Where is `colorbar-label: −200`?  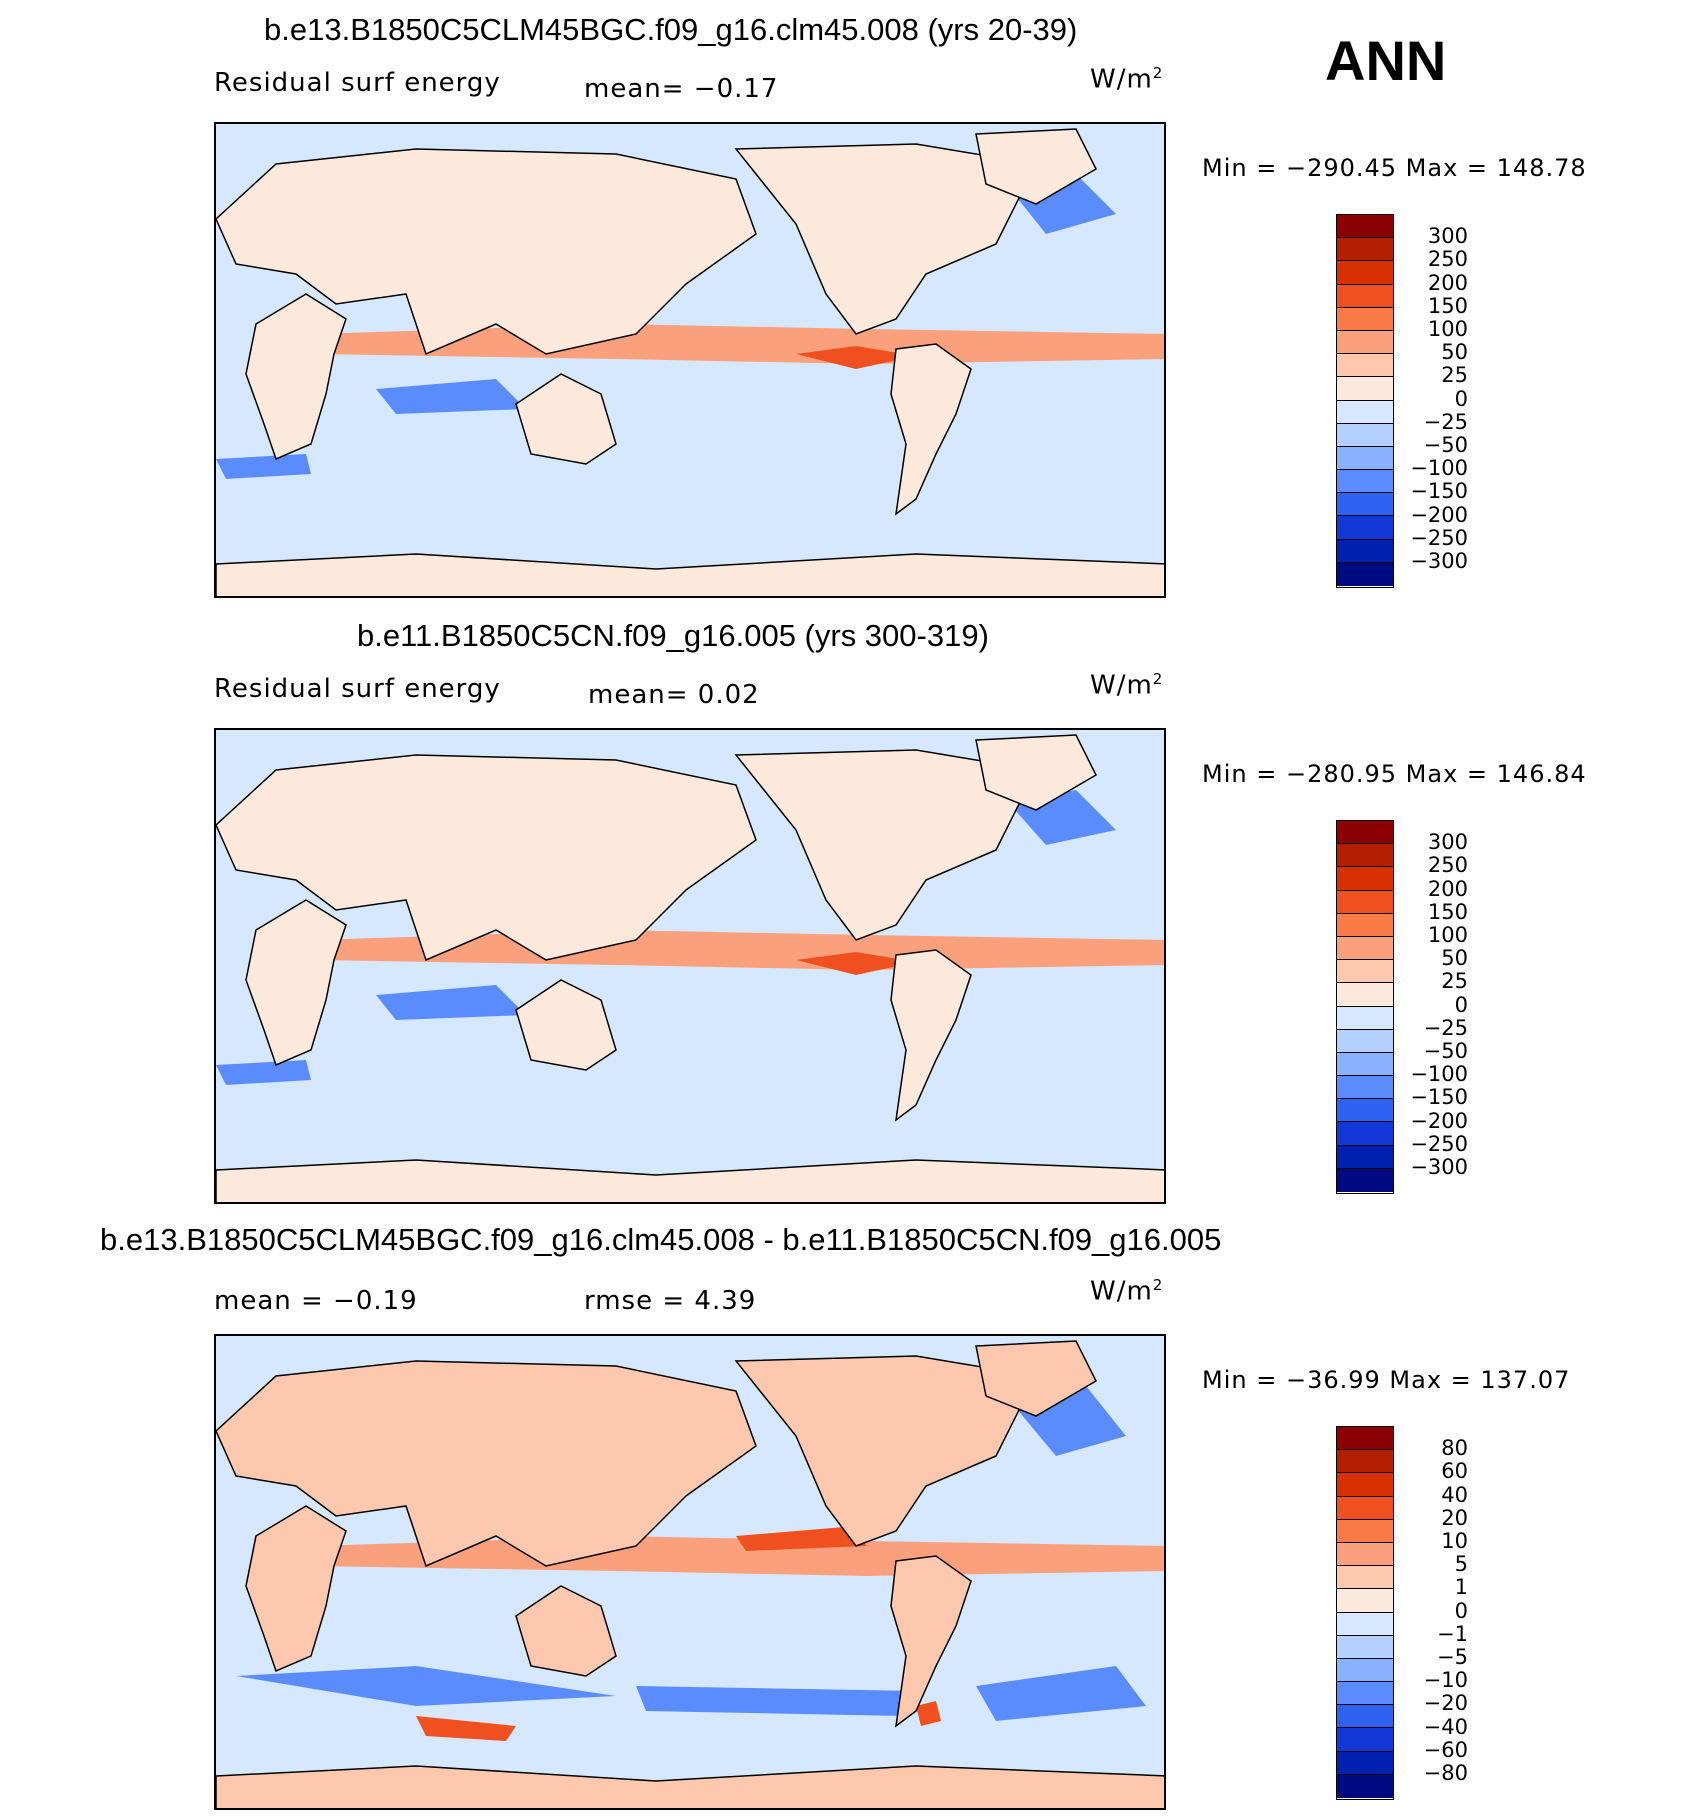
colorbar-label: −200 is located at coordinates (1439, 514).